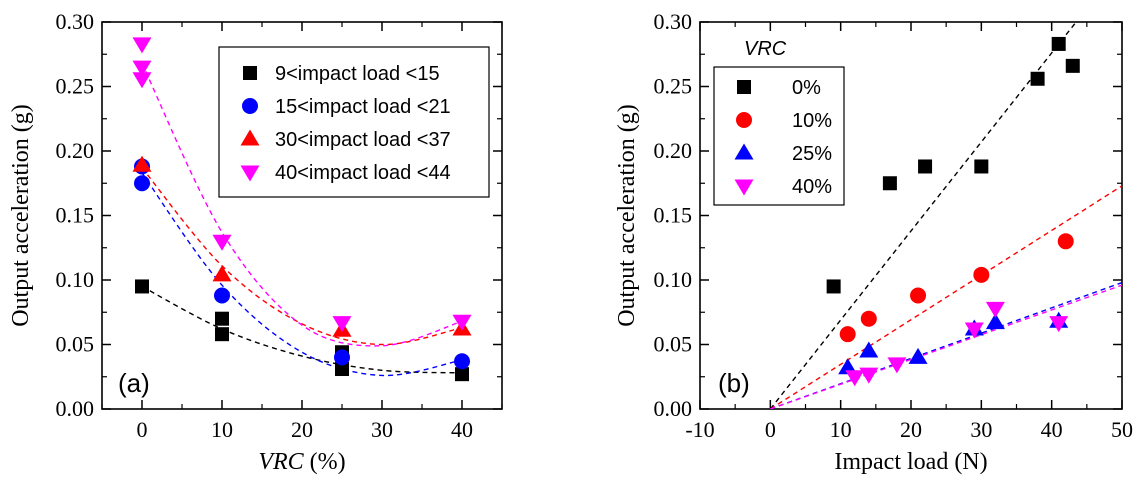 The image size is (1144, 481). Describe the element at coordinates (363, 107) in the screenshot. I see `legend-entry-label: 15<impact load <21` at that location.